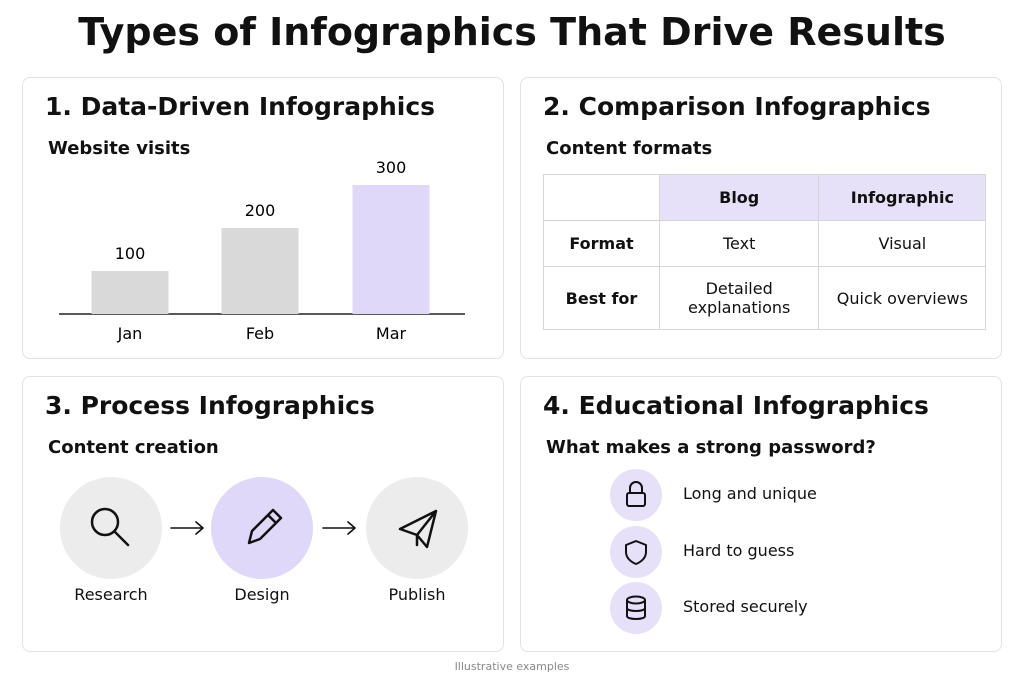  I want to click on panel-subtitle: What makes a strong password?, so click(711, 447).